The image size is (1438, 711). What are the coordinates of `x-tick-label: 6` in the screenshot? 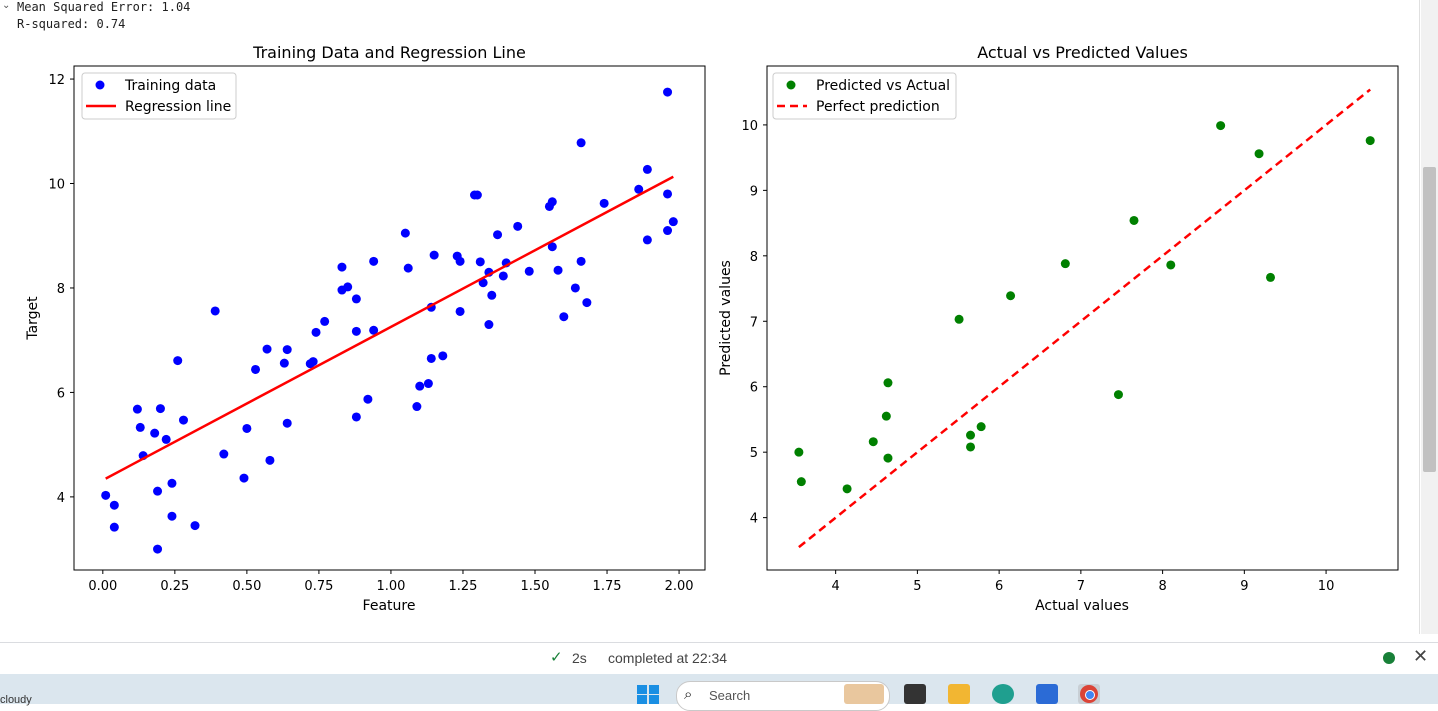 It's located at (999, 586).